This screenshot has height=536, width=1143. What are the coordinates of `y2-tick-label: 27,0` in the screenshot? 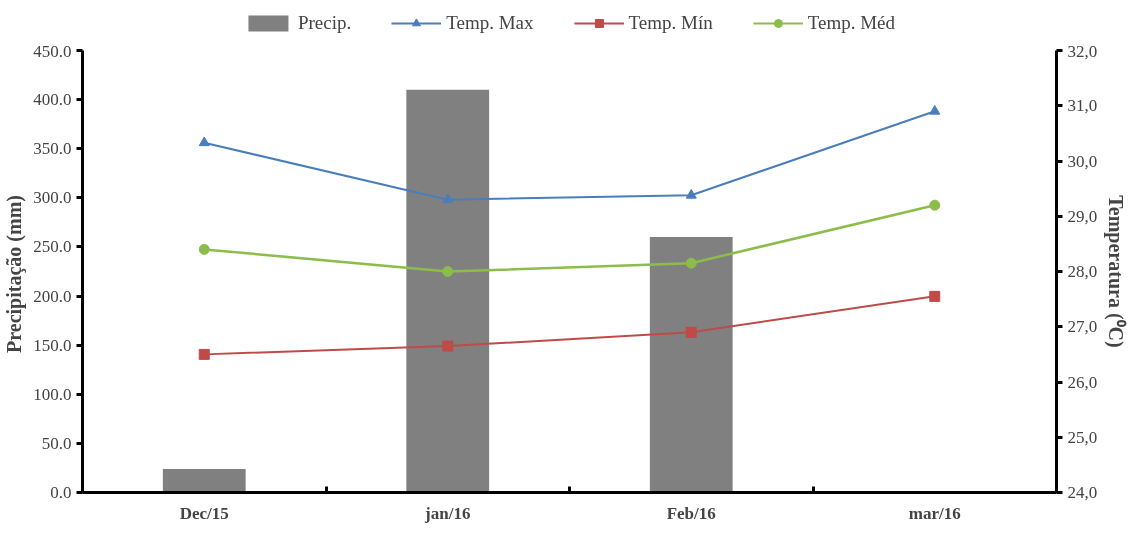 It's located at (1082, 327).